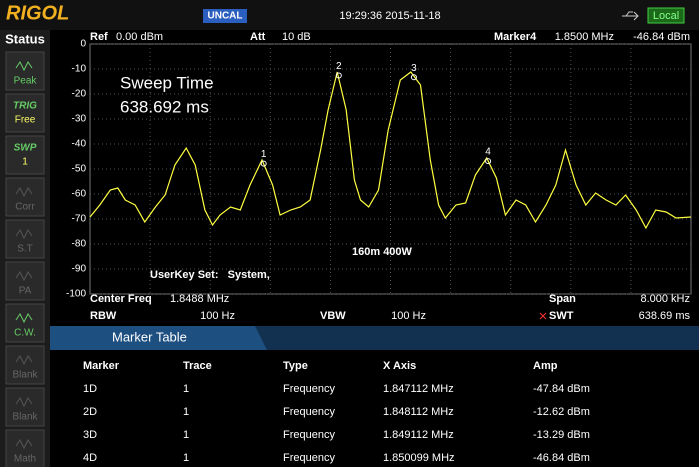 The image size is (699, 467). What do you see at coordinates (79, 94) in the screenshot?
I see `y-tick-label: -20` at bounding box center [79, 94].